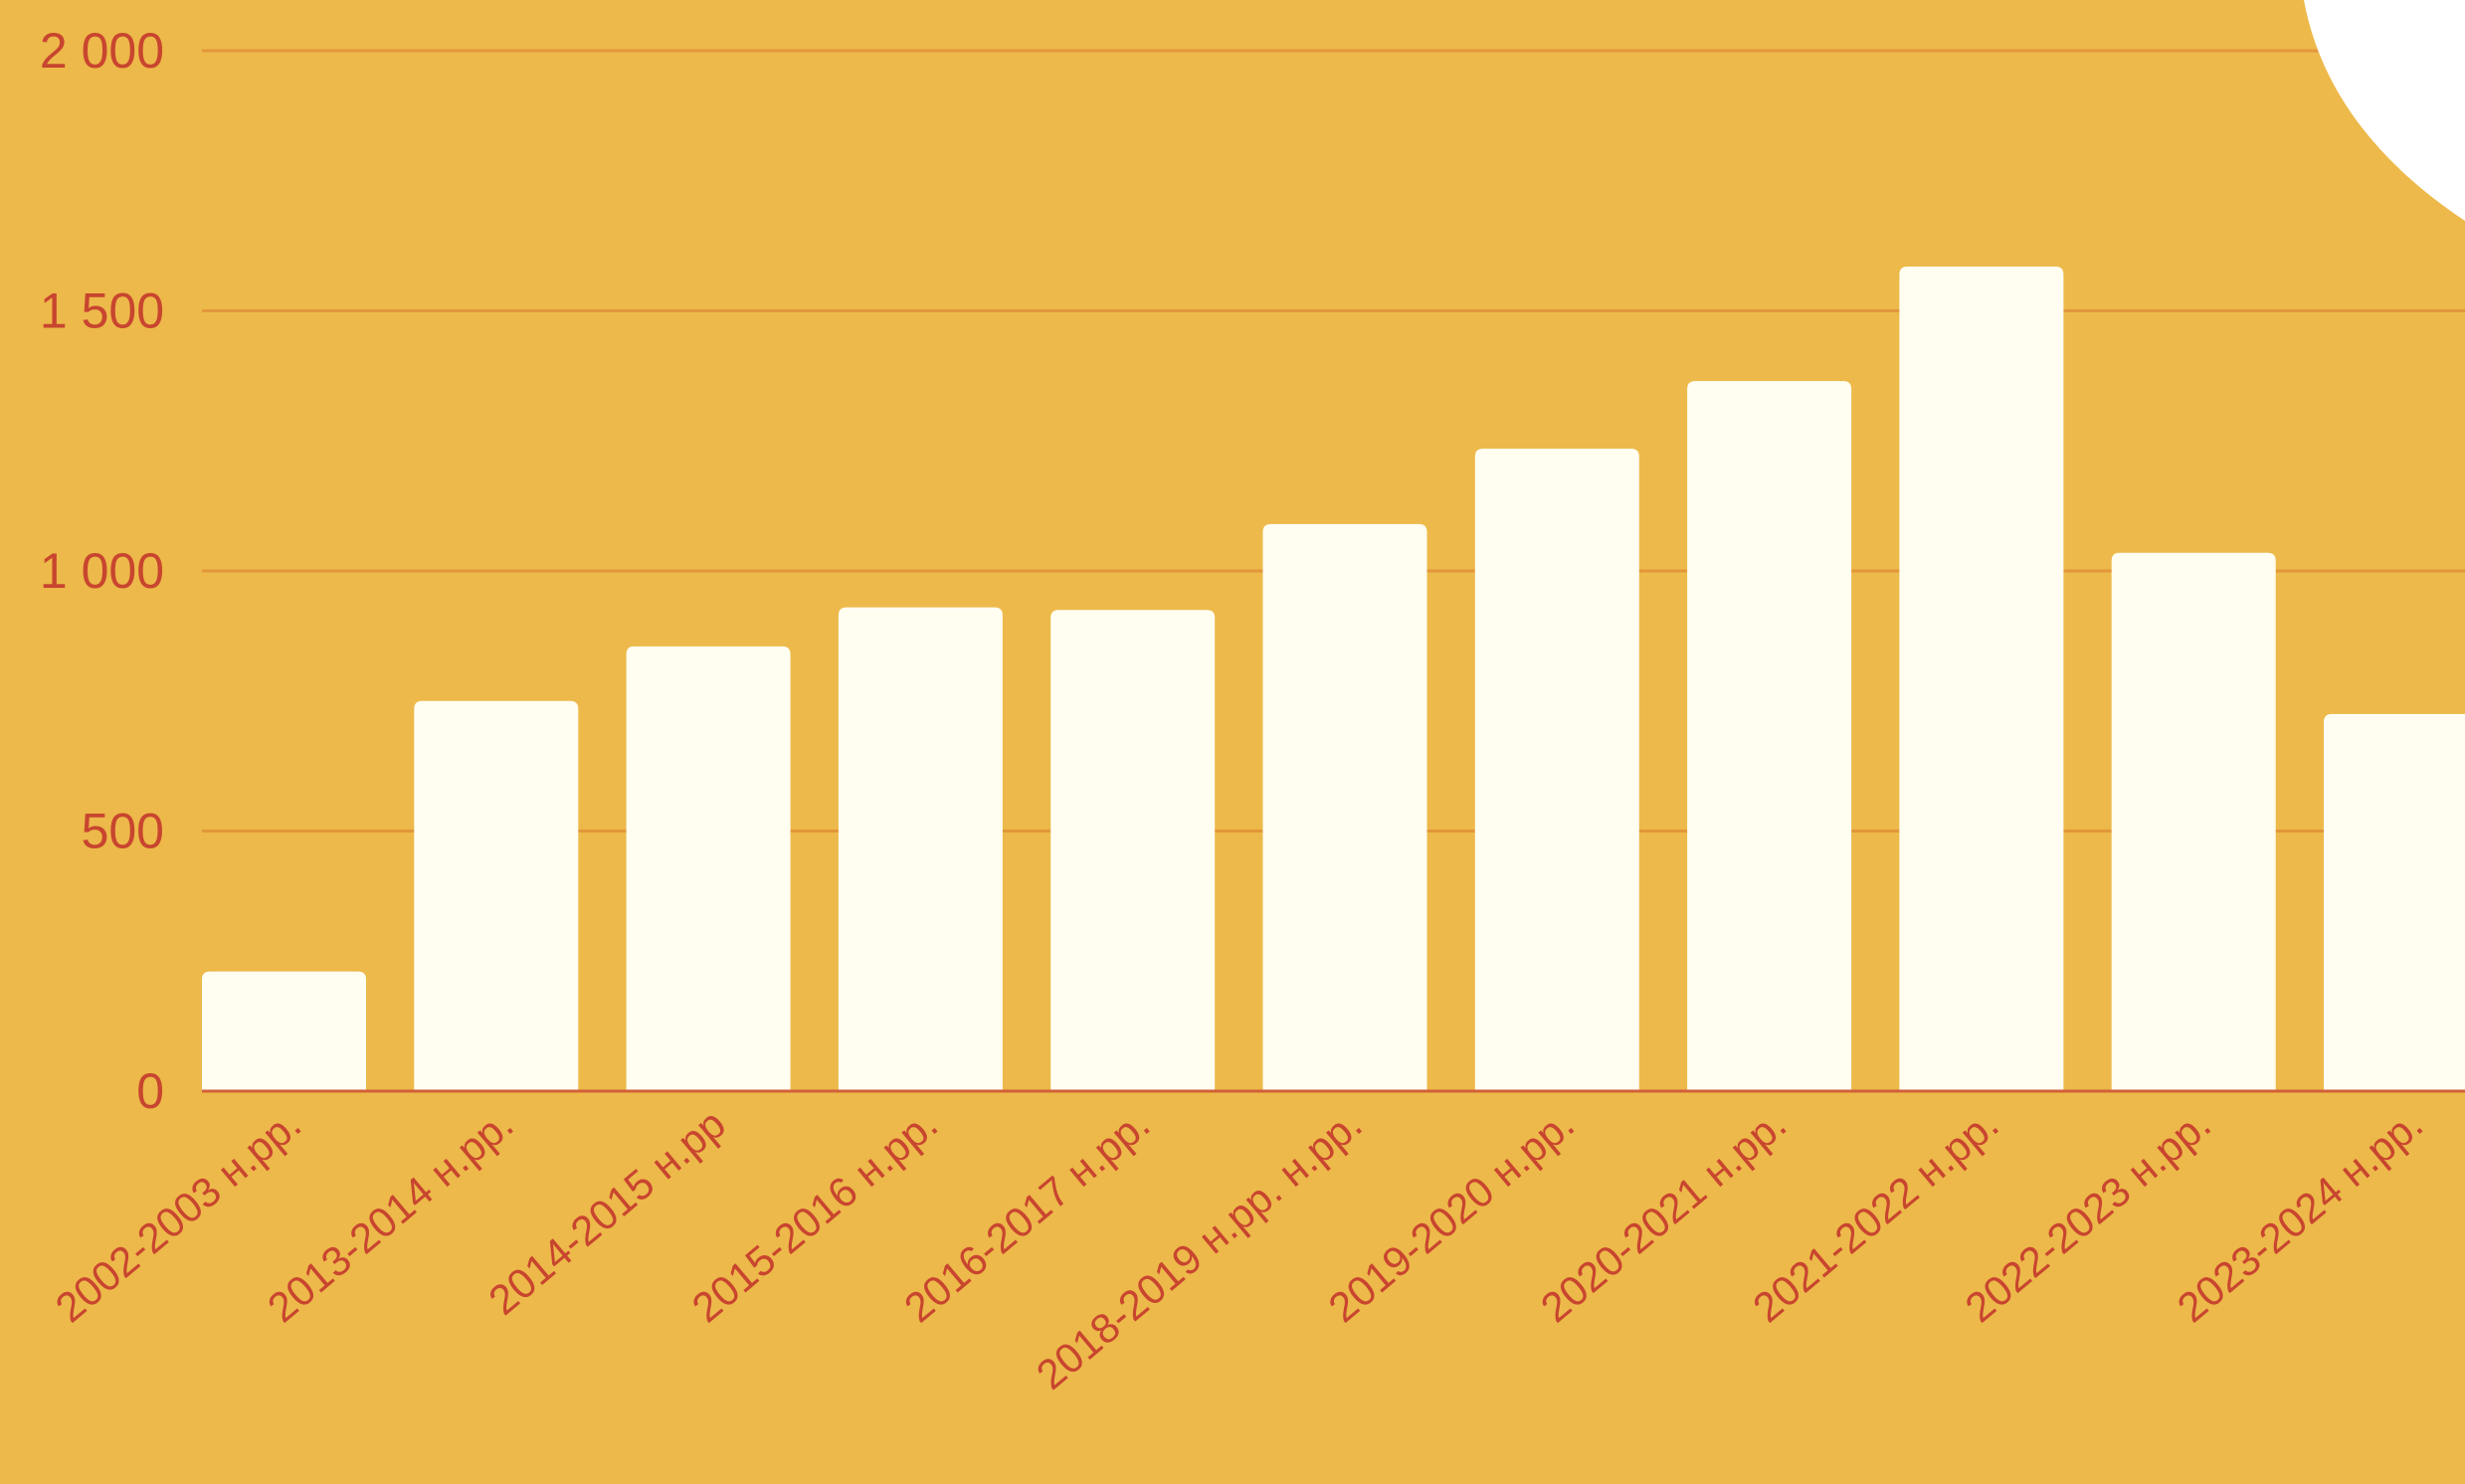 The height and width of the screenshot is (1484, 2465). I want to click on y-tick-label: 1 000, so click(102, 571).